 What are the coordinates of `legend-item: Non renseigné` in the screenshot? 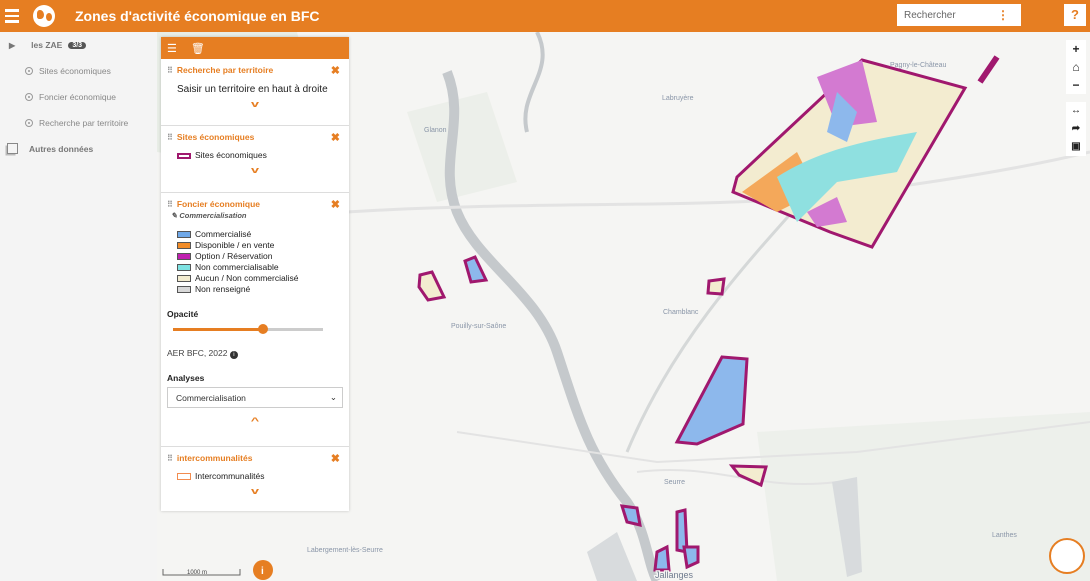 It's located at (260, 289).